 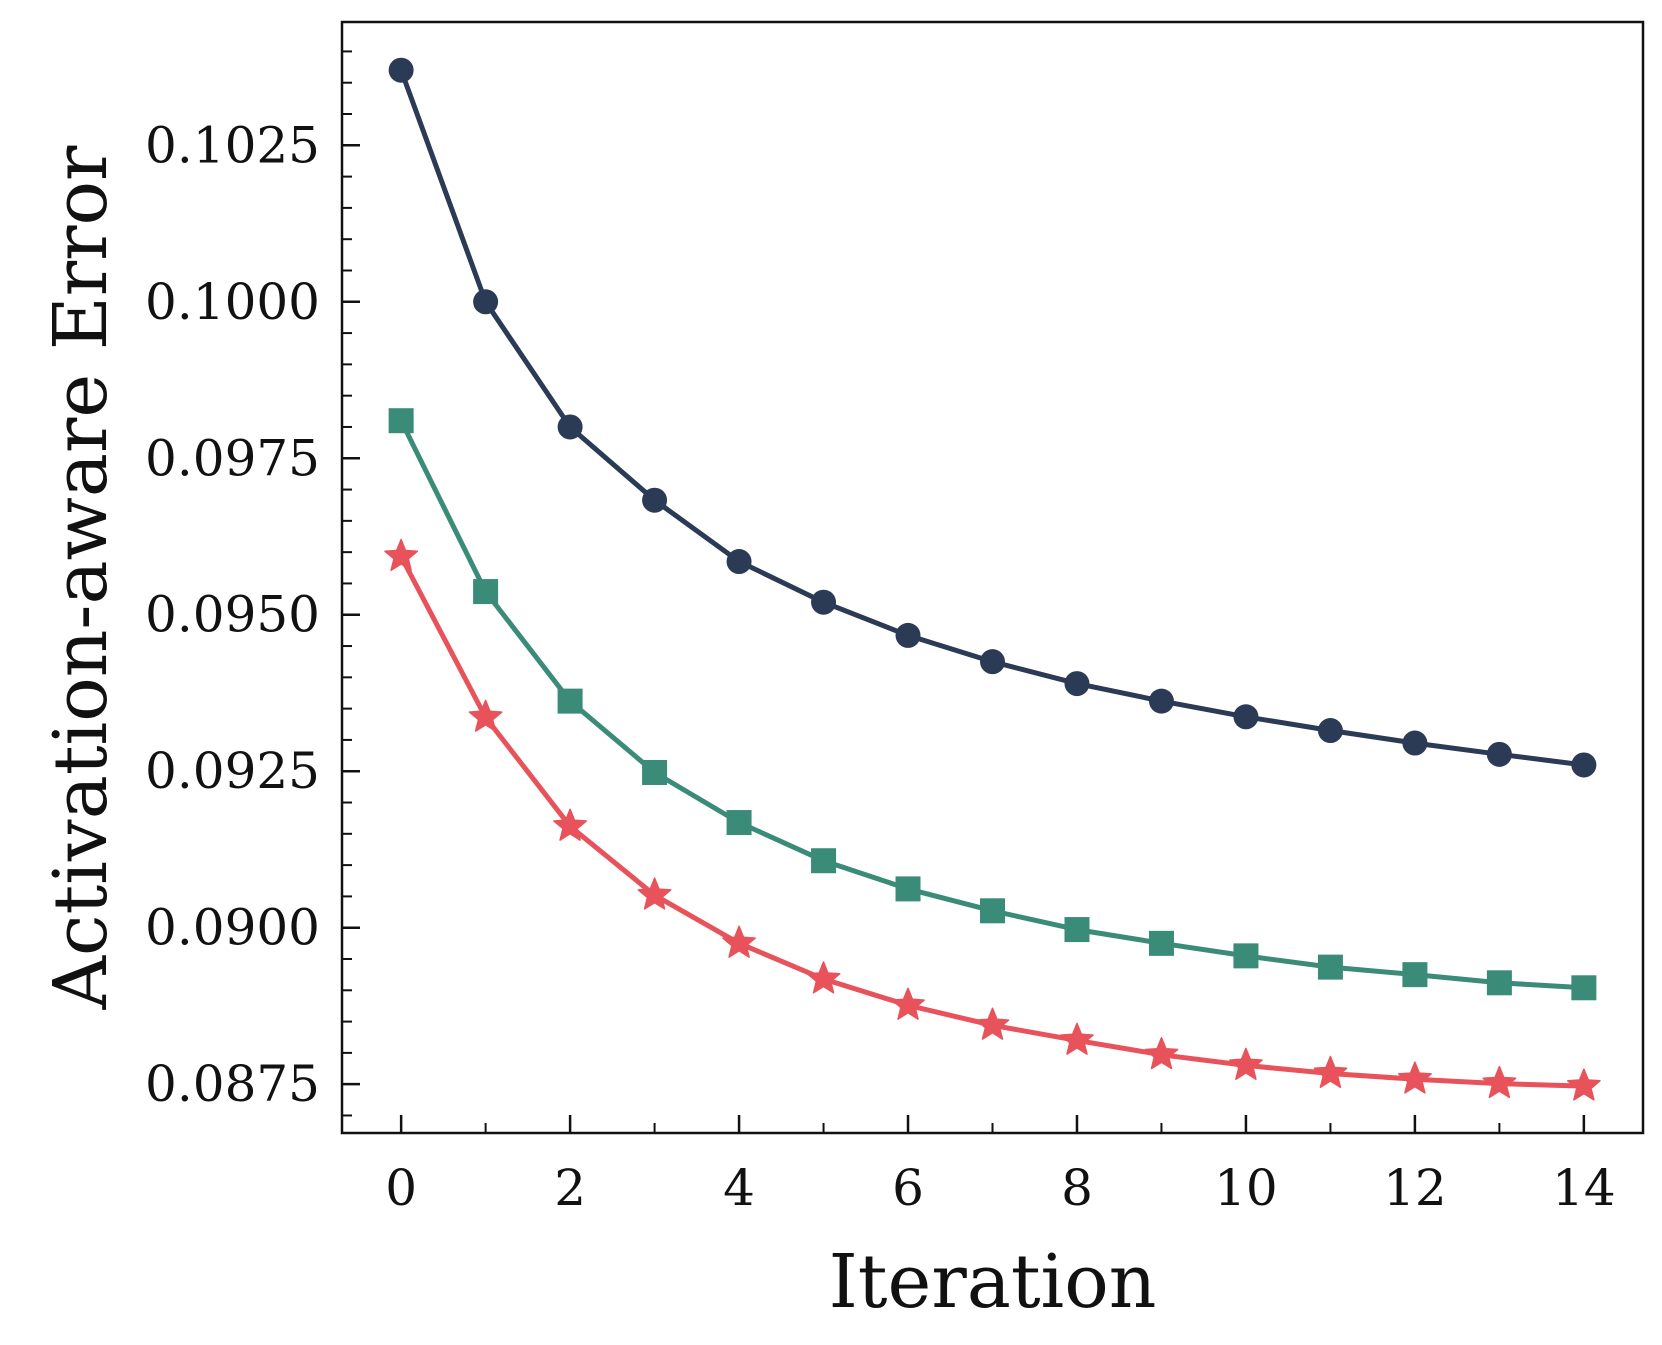 I want to click on x-tick-label: 8, so click(x=1077, y=1188).